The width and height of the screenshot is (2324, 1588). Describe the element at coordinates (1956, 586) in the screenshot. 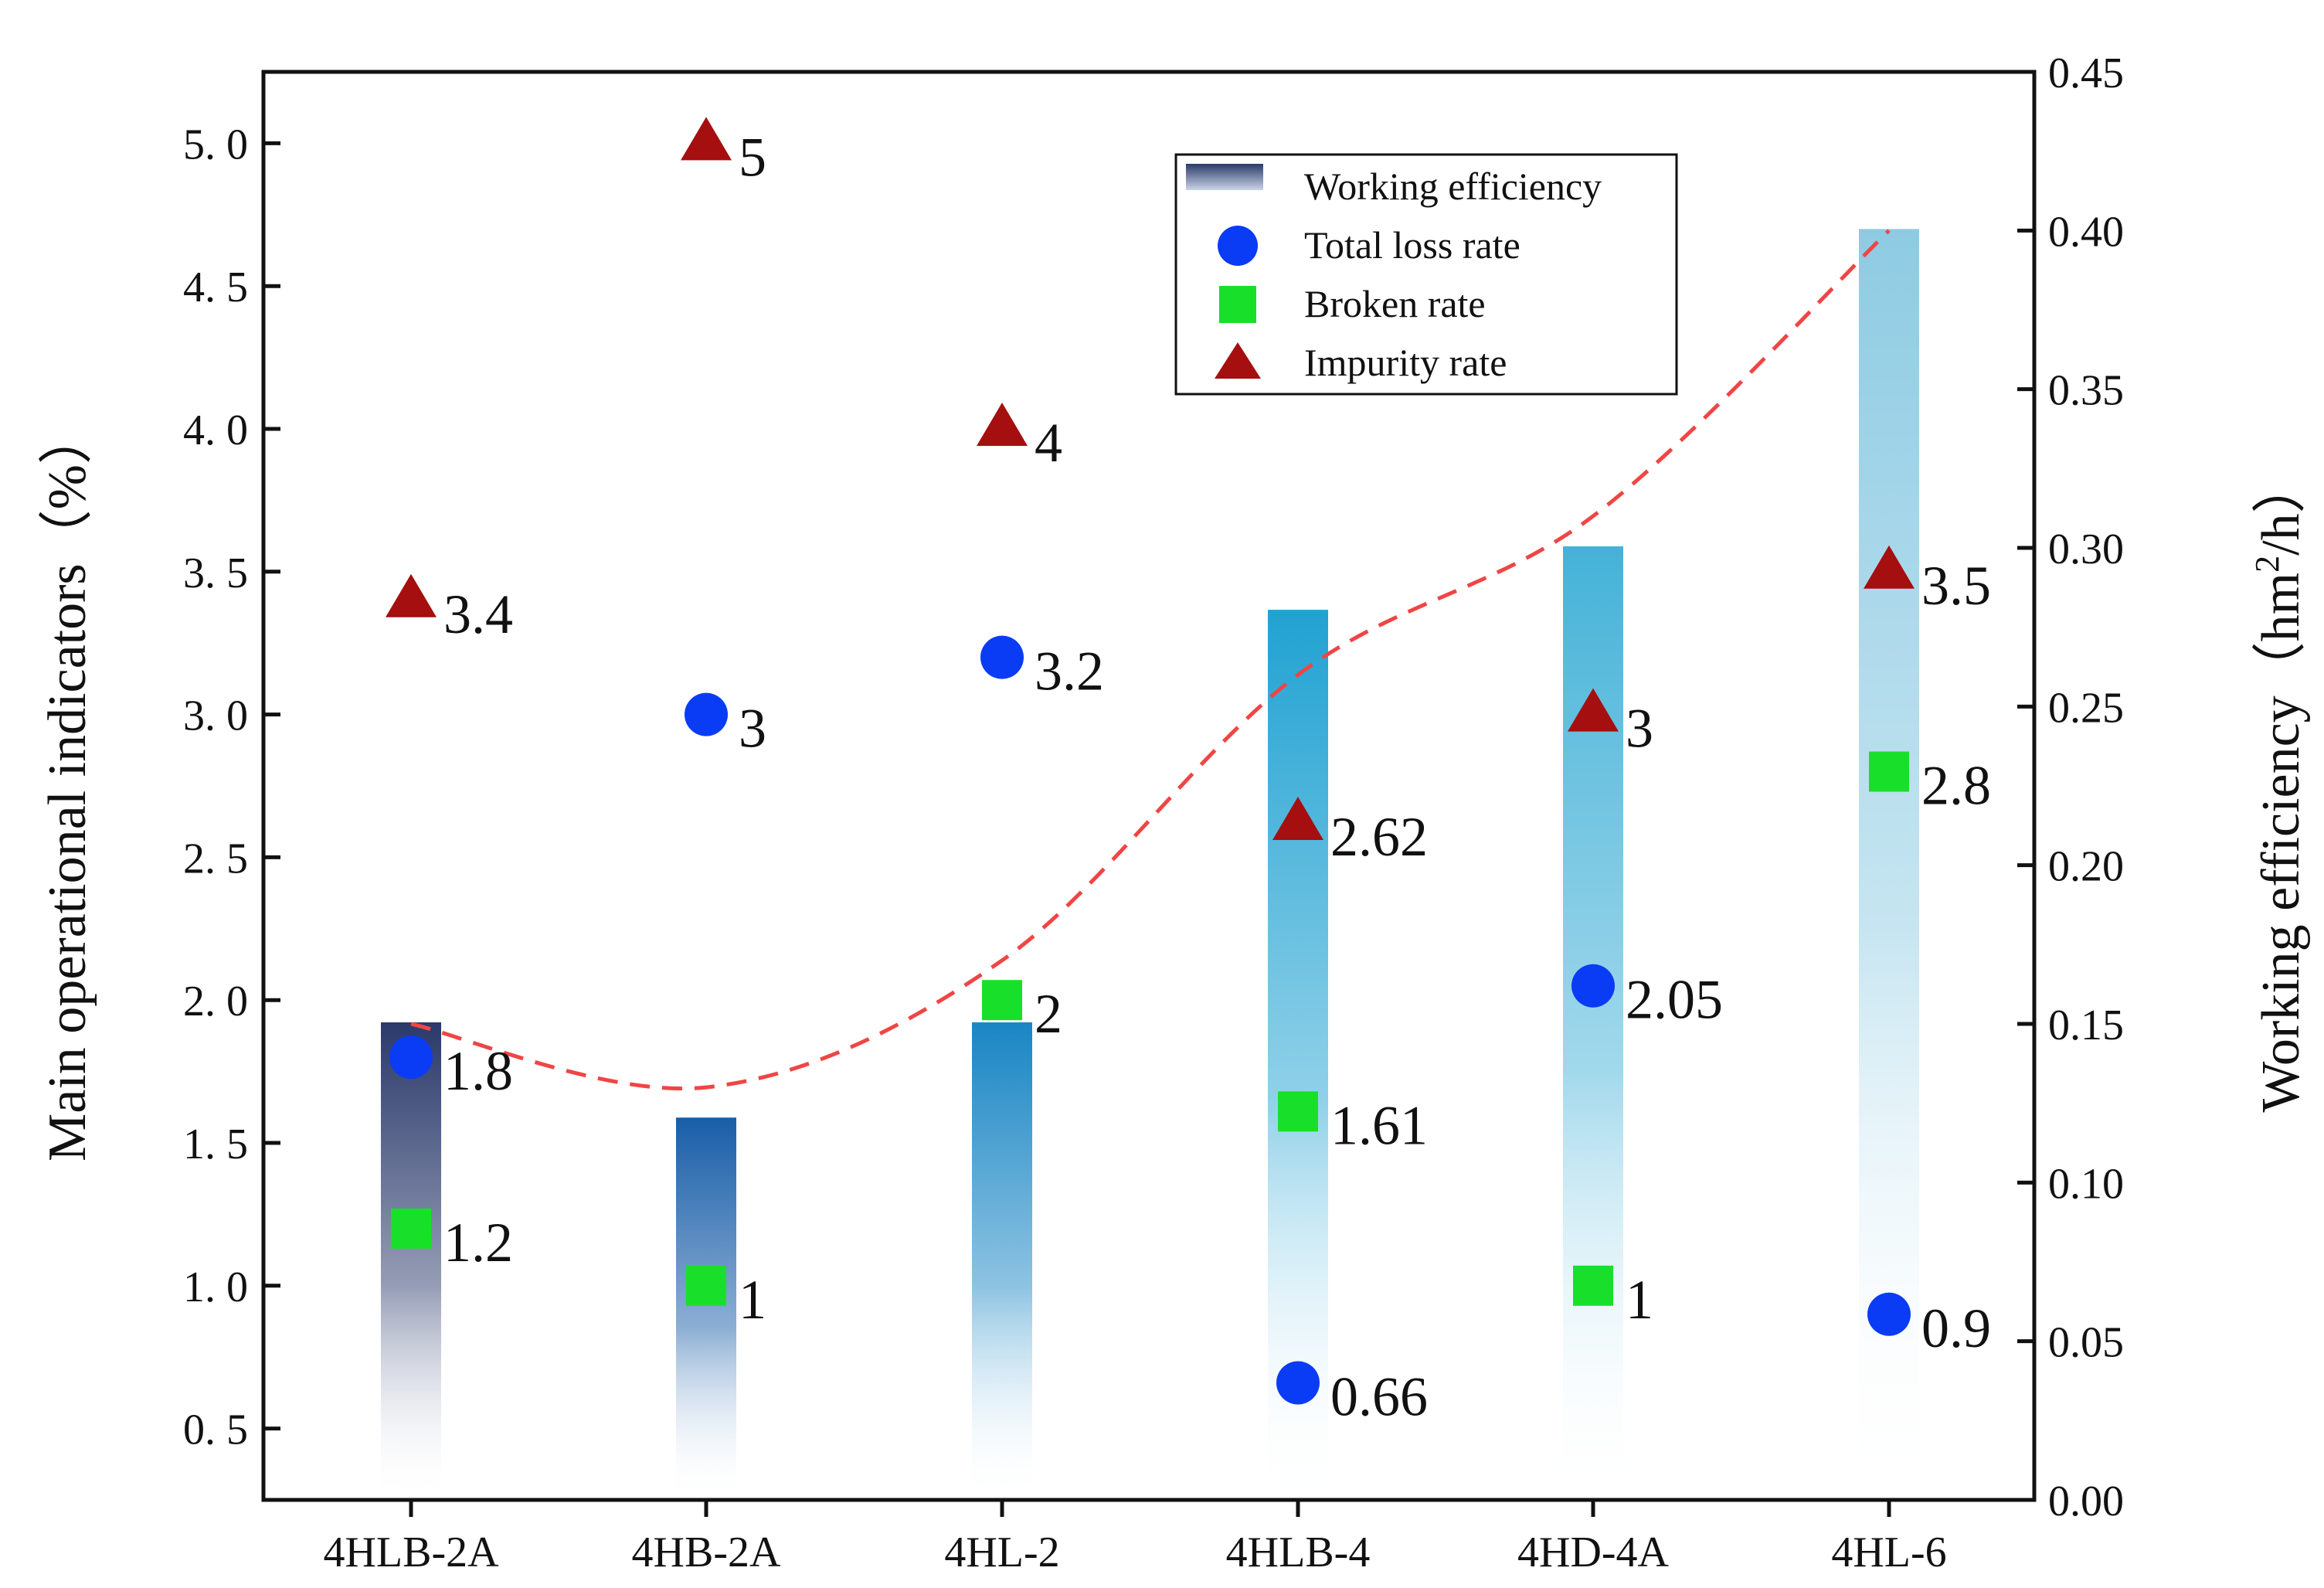

I see `impurity-rate-label: 3.5` at that location.